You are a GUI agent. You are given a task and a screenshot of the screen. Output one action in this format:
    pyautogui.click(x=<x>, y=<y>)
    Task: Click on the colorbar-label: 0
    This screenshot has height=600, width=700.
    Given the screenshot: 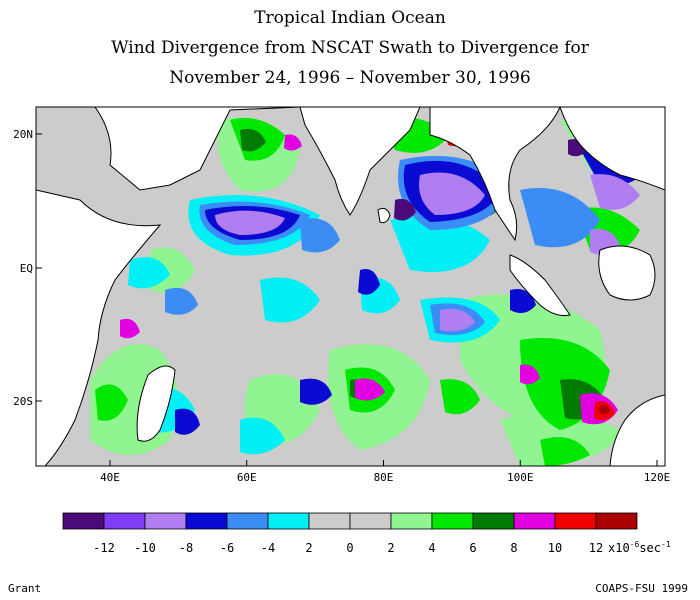 What is the action you would take?
    pyautogui.click(x=349, y=548)
    